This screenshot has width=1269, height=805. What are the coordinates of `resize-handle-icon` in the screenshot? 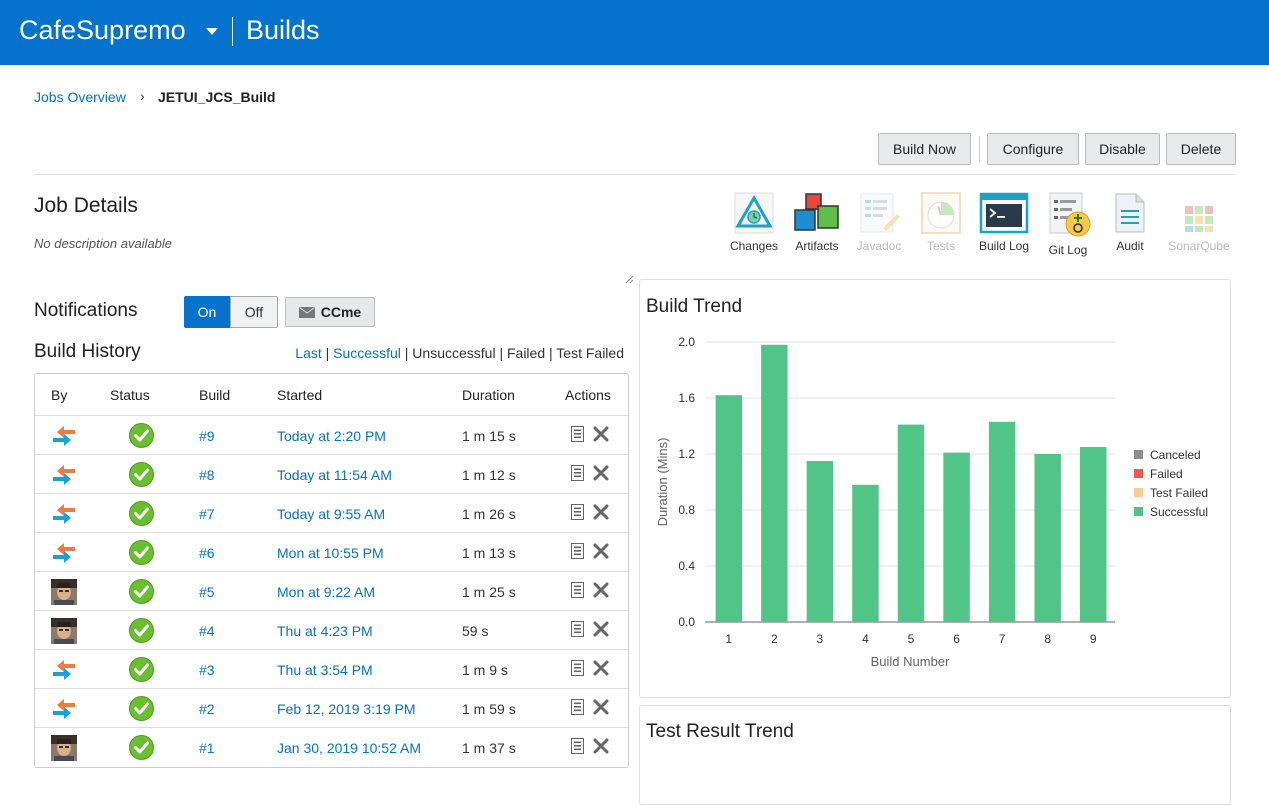 It's located at (629, 279).